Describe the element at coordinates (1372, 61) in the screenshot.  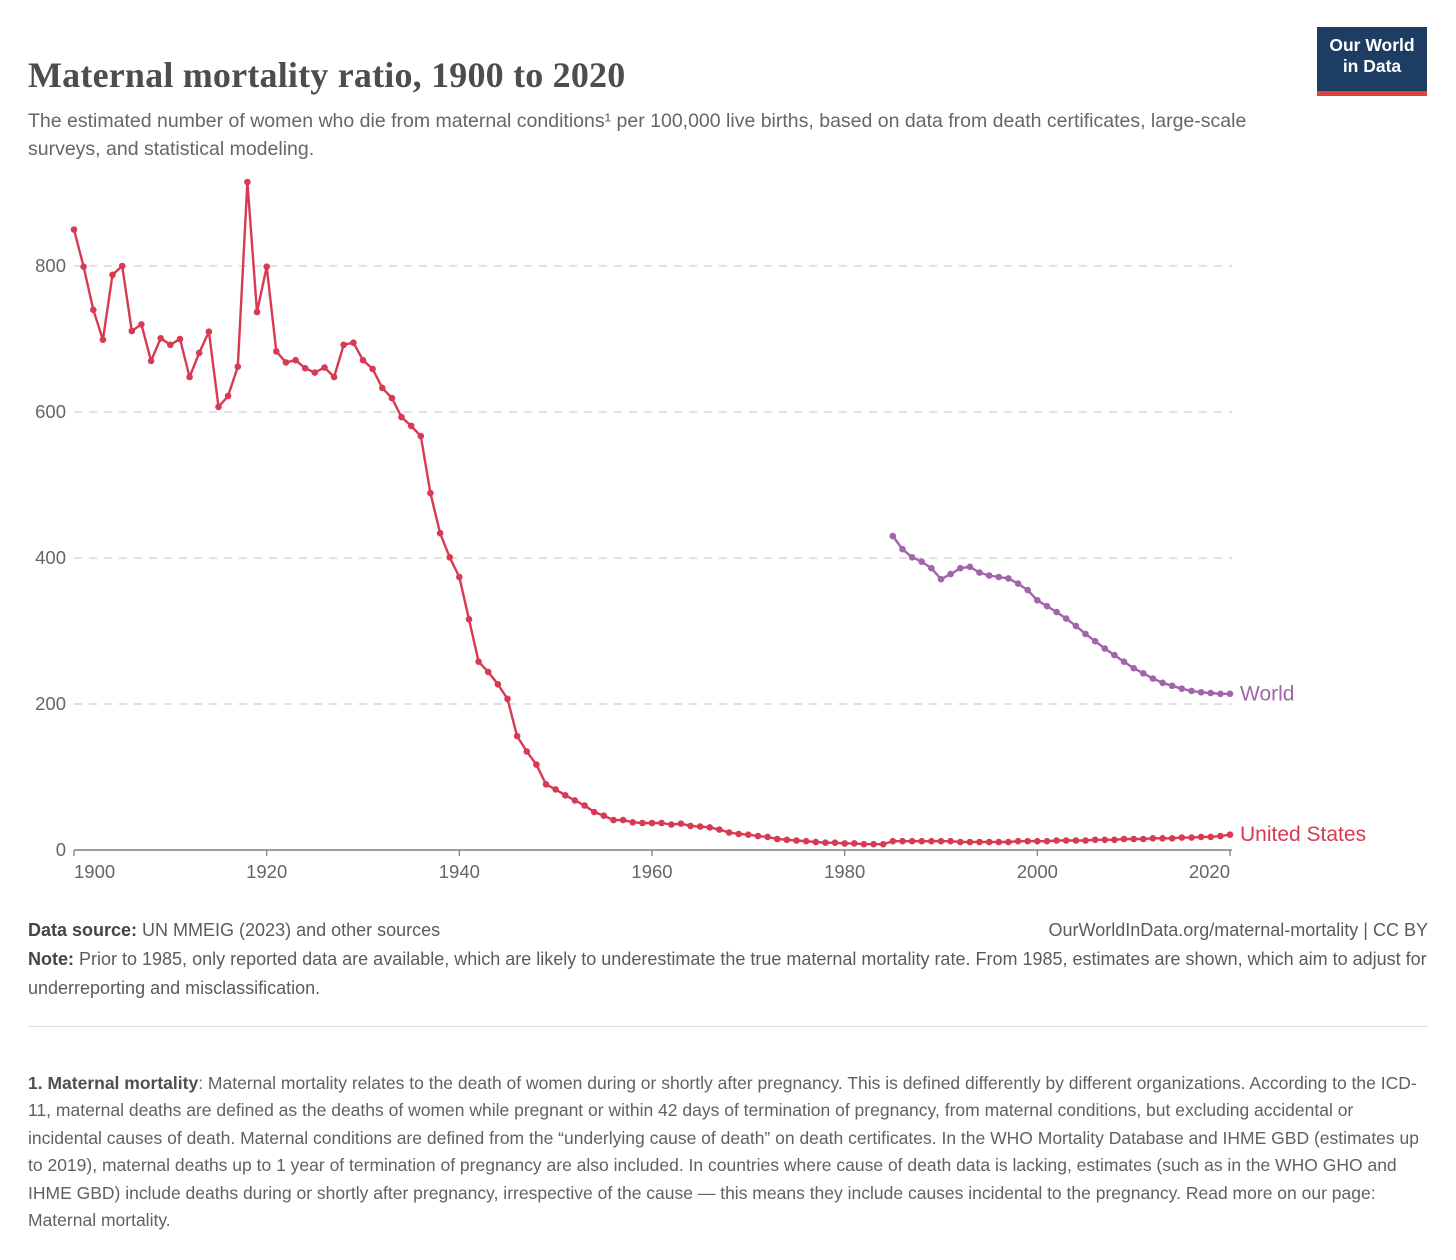
I see `owid-logo: Our World in Data` at that location.